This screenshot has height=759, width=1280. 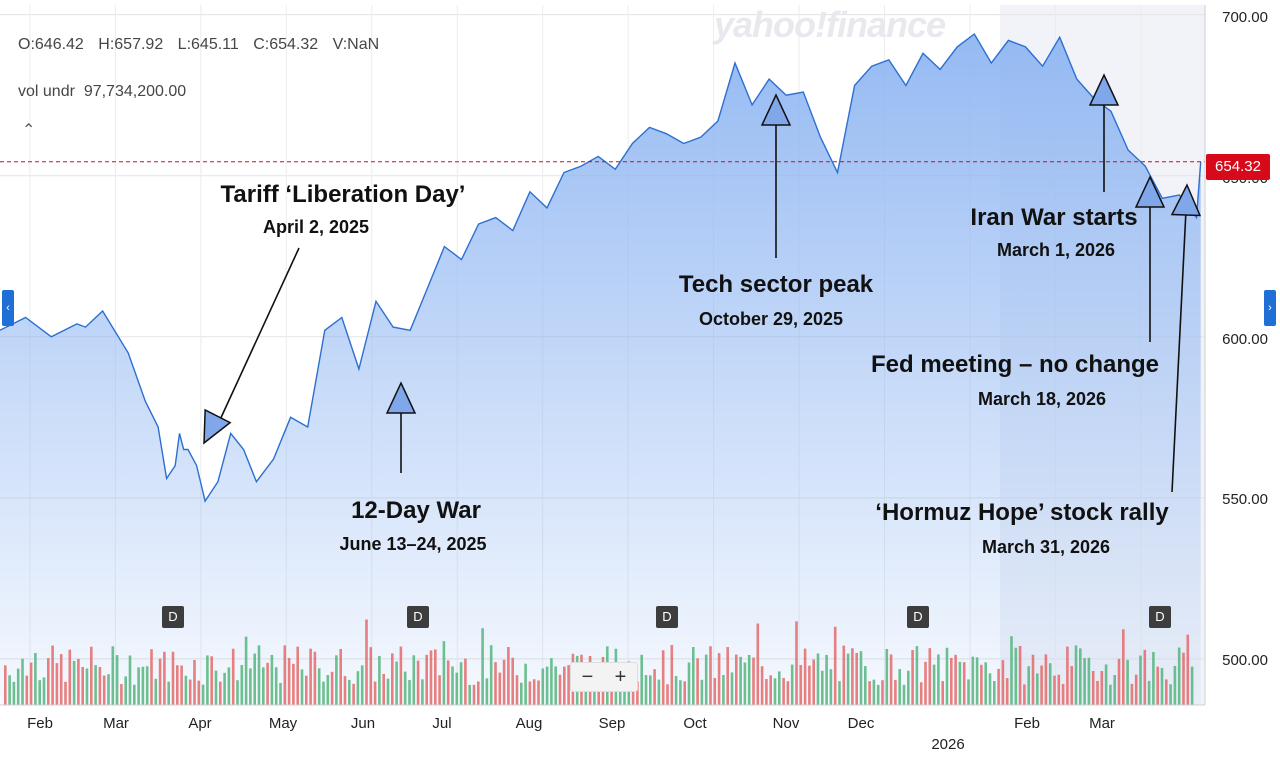 I want to click on x-tick-label: Oct, so click(x=695, y=723).